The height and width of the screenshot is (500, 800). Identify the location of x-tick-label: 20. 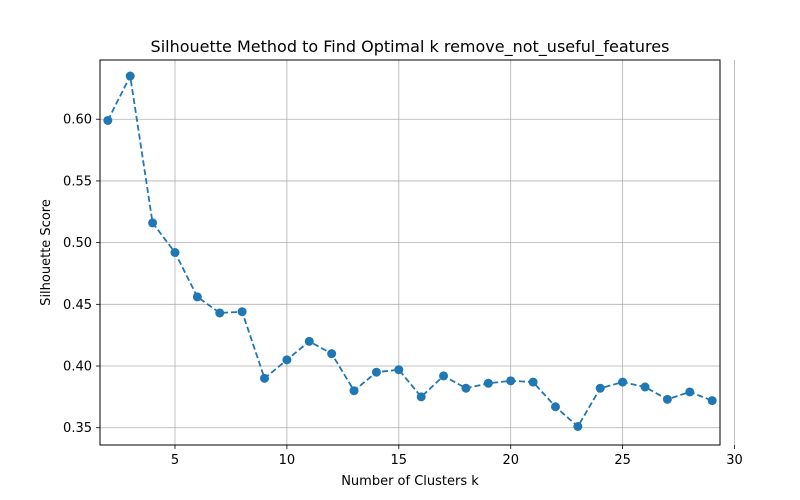
(510, 460).